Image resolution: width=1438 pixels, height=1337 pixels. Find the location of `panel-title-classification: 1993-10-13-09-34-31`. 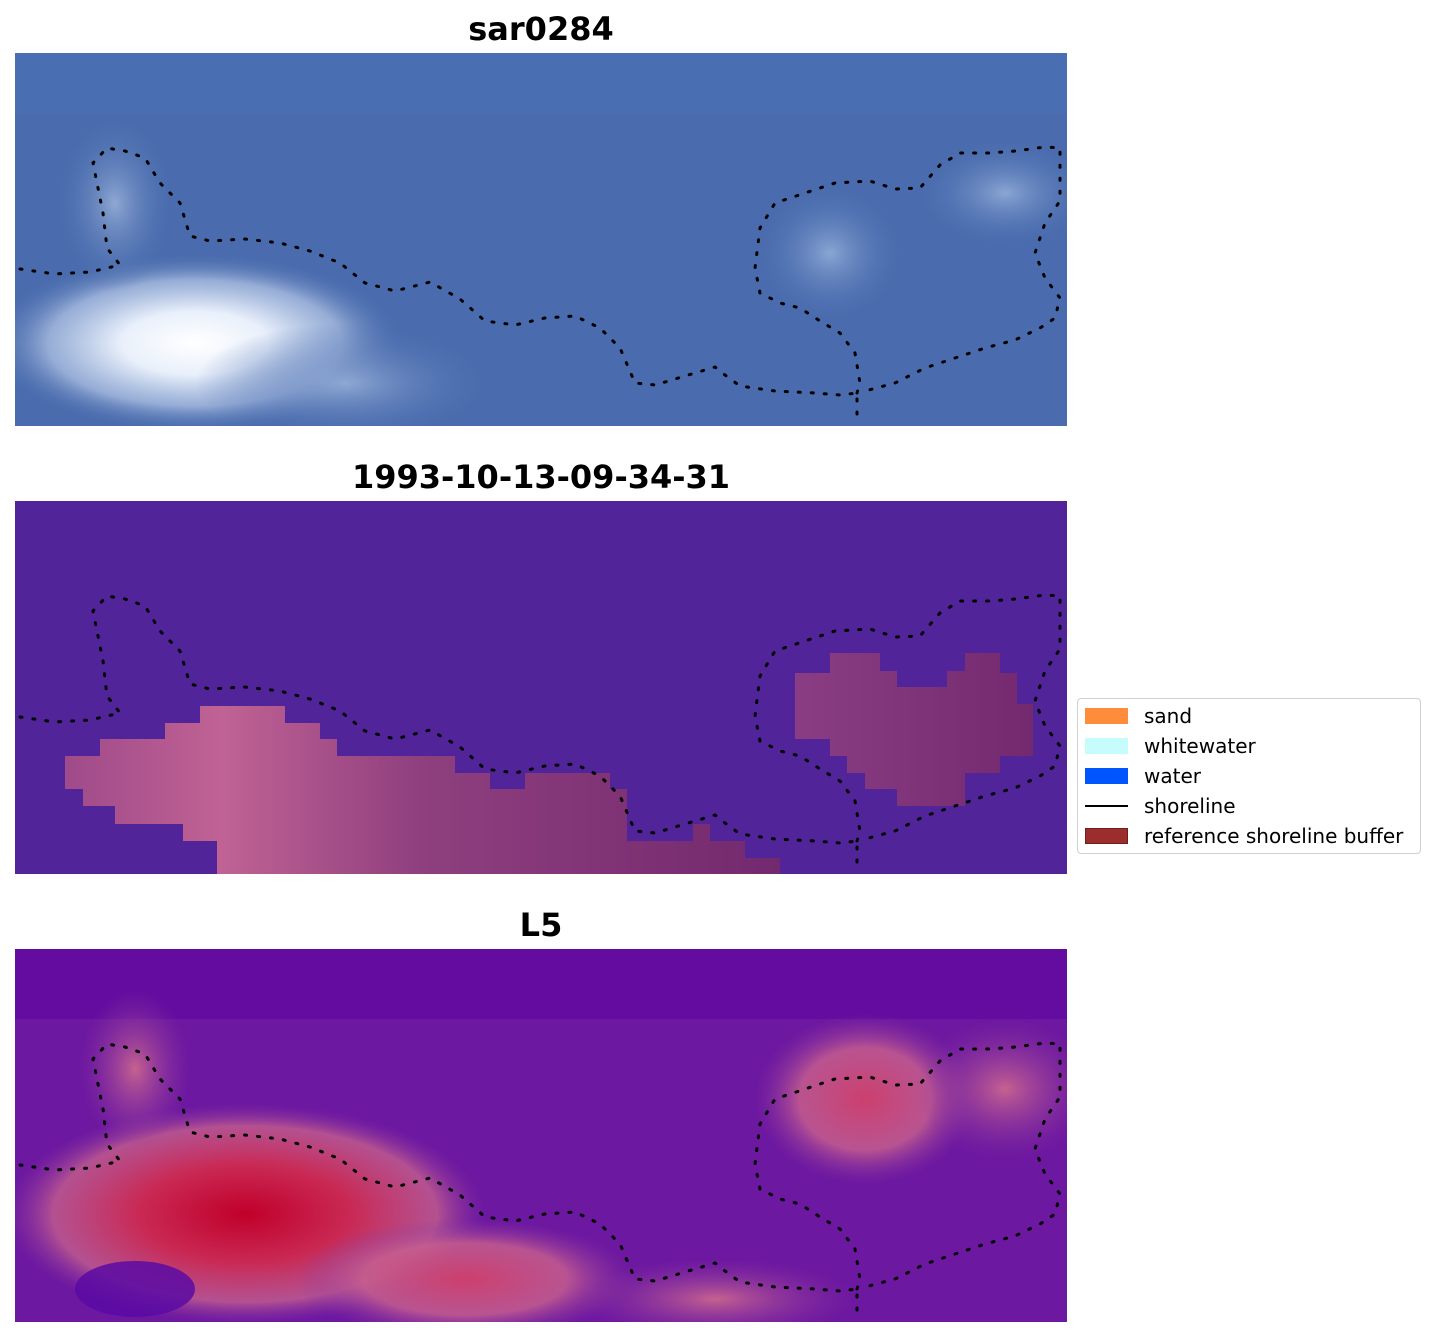

panel-title-classification: 1993-10-13-09-34-31 is located at coordinates (541, 477).